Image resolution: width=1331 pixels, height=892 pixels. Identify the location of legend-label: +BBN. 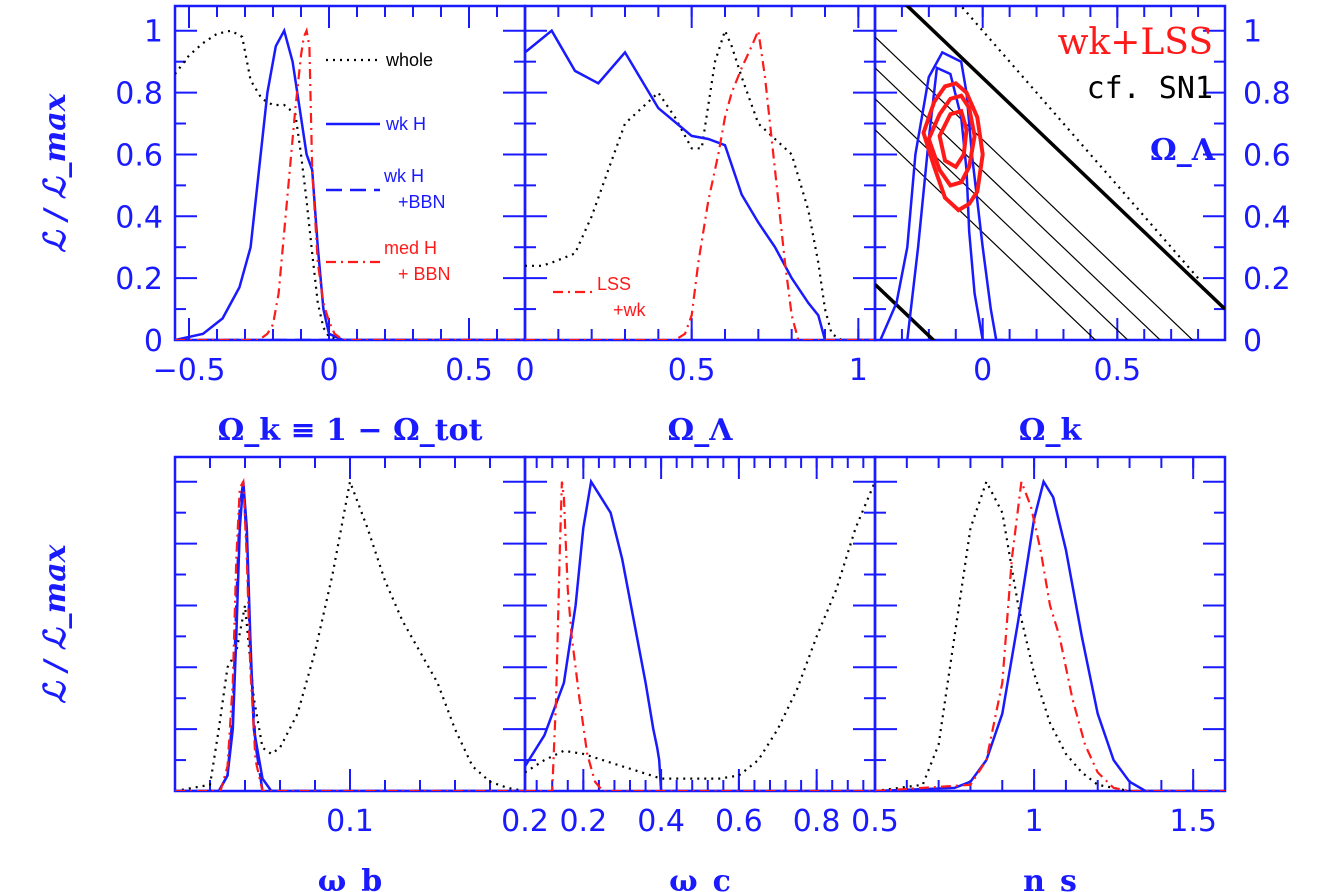
(422, 202).